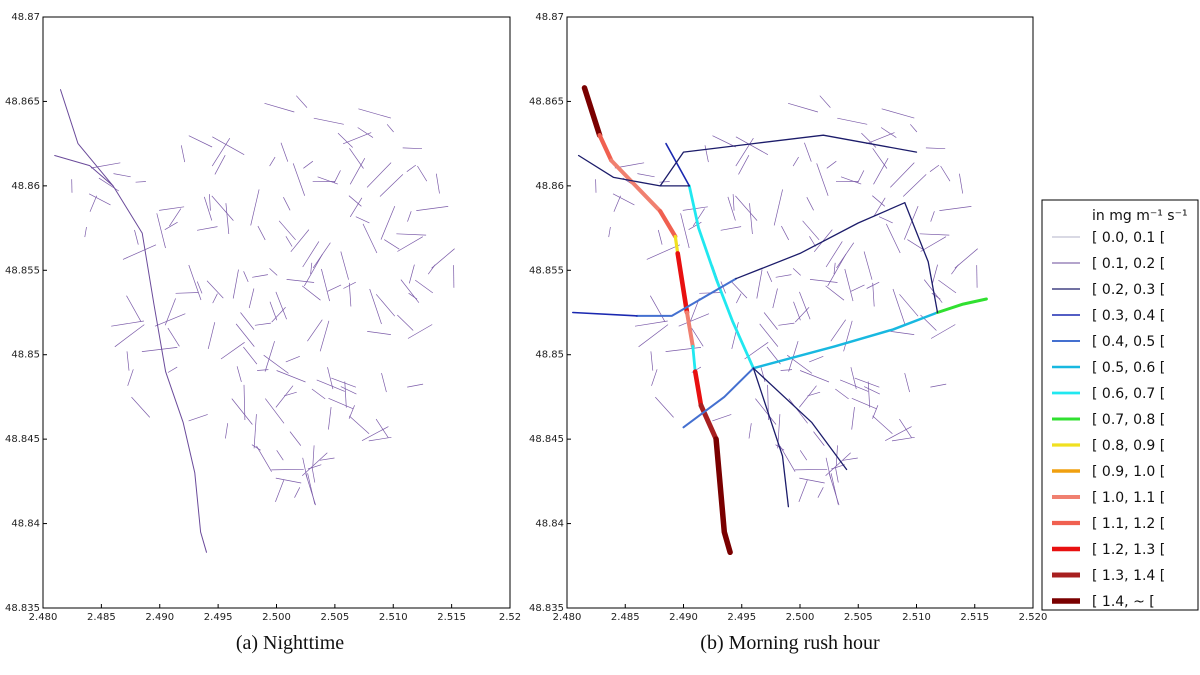 The height and width of the screenshot is (675, 1200). What do you see at coordinates (546, 439) in the screenshot?
I see `y-tick-label: 48.845` at bounding box center [546, 439].